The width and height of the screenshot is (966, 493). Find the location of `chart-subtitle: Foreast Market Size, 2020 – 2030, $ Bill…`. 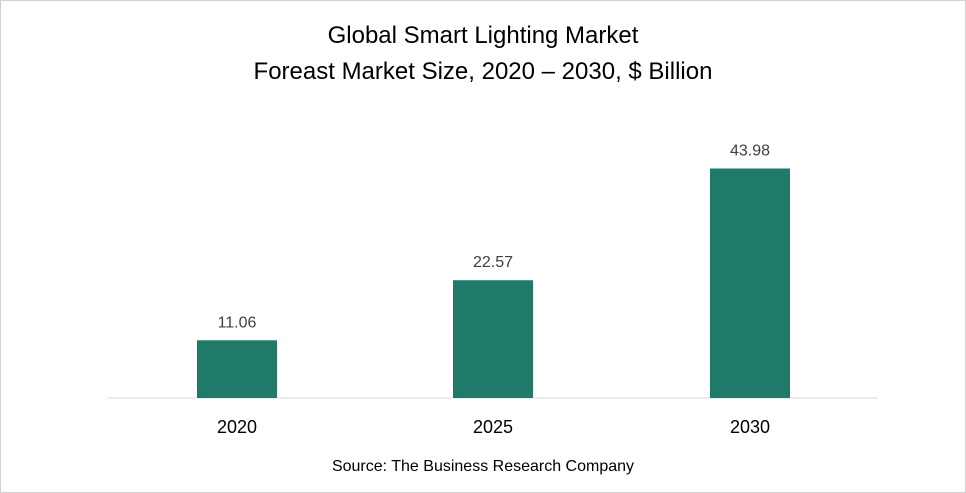

chart-subtitle: Foreast Market Size, 2020 – 2030, $ Bill… is located at coordinates (483, 71).